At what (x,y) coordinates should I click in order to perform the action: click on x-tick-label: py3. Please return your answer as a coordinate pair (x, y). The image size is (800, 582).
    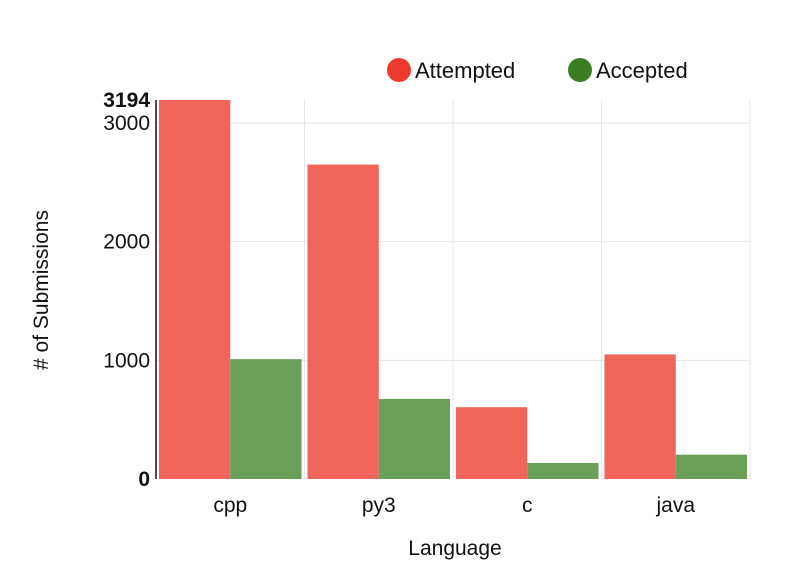
    Looking at the image, I should click on (379, 505).